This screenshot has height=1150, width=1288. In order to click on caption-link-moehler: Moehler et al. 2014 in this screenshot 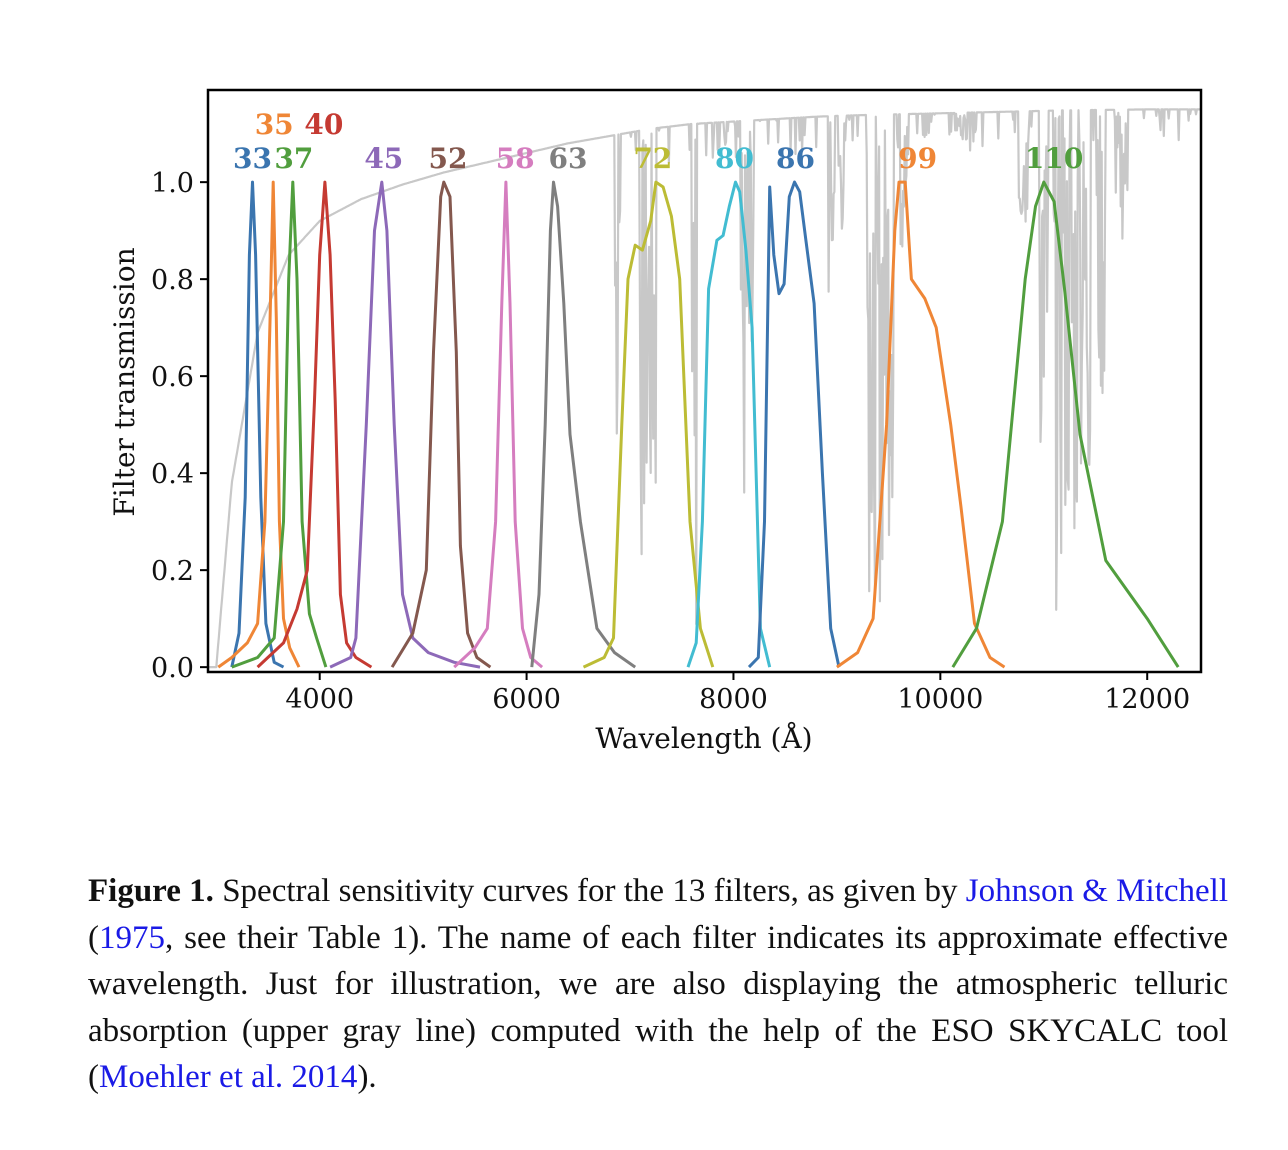, I will do `click(228, 1077)`.